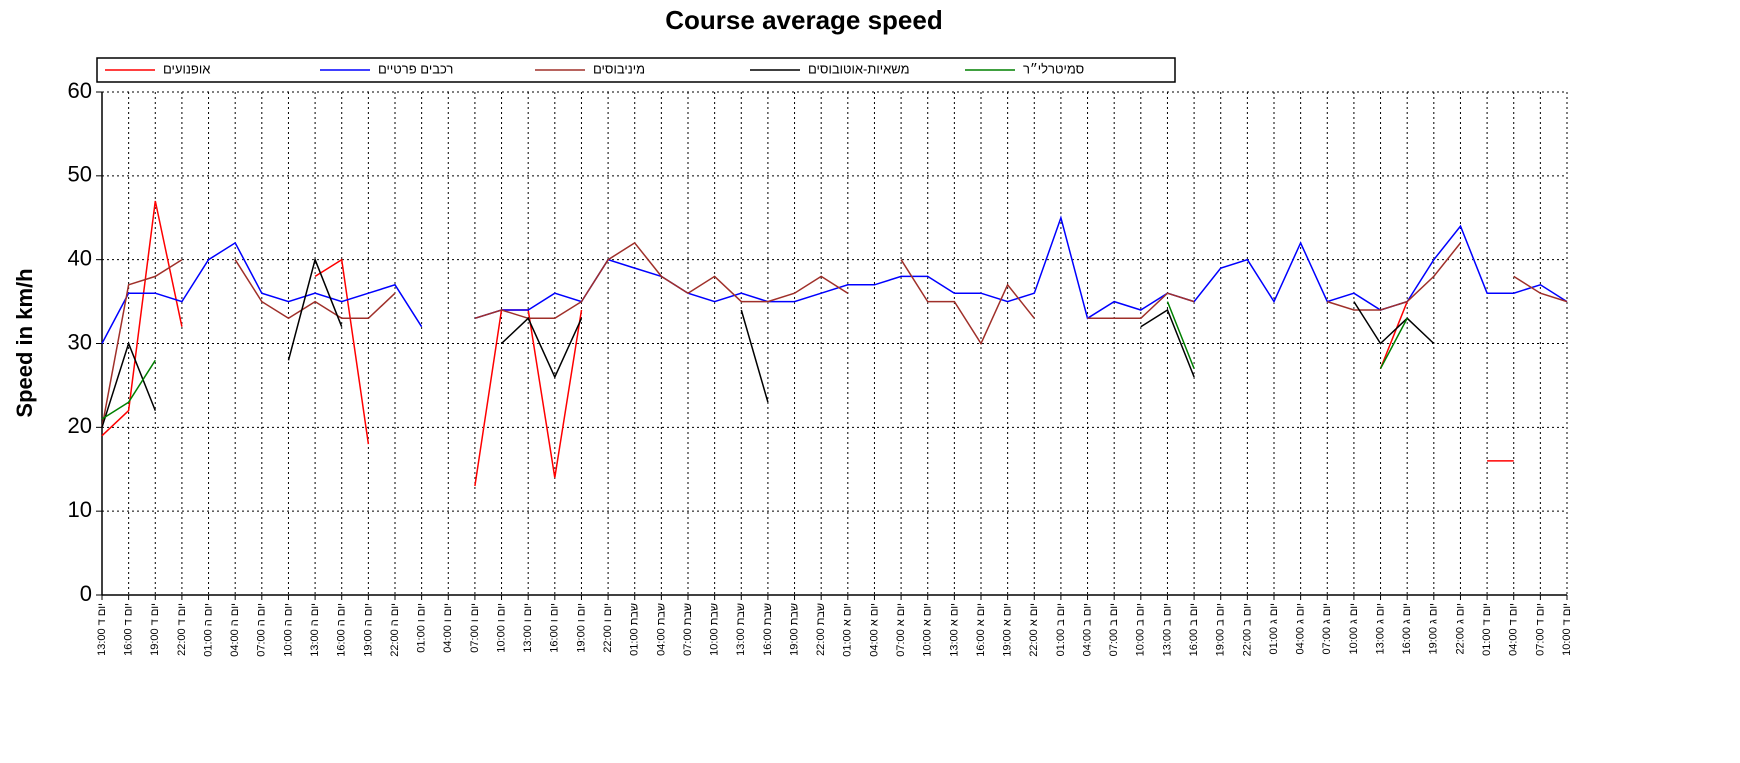 This screenshot has width=1740, height=763. What do you see at coordinates (415, 68) in the screenshot?
I see `legend-label: רכבים פרטיים` at bounding box center [415, 68].